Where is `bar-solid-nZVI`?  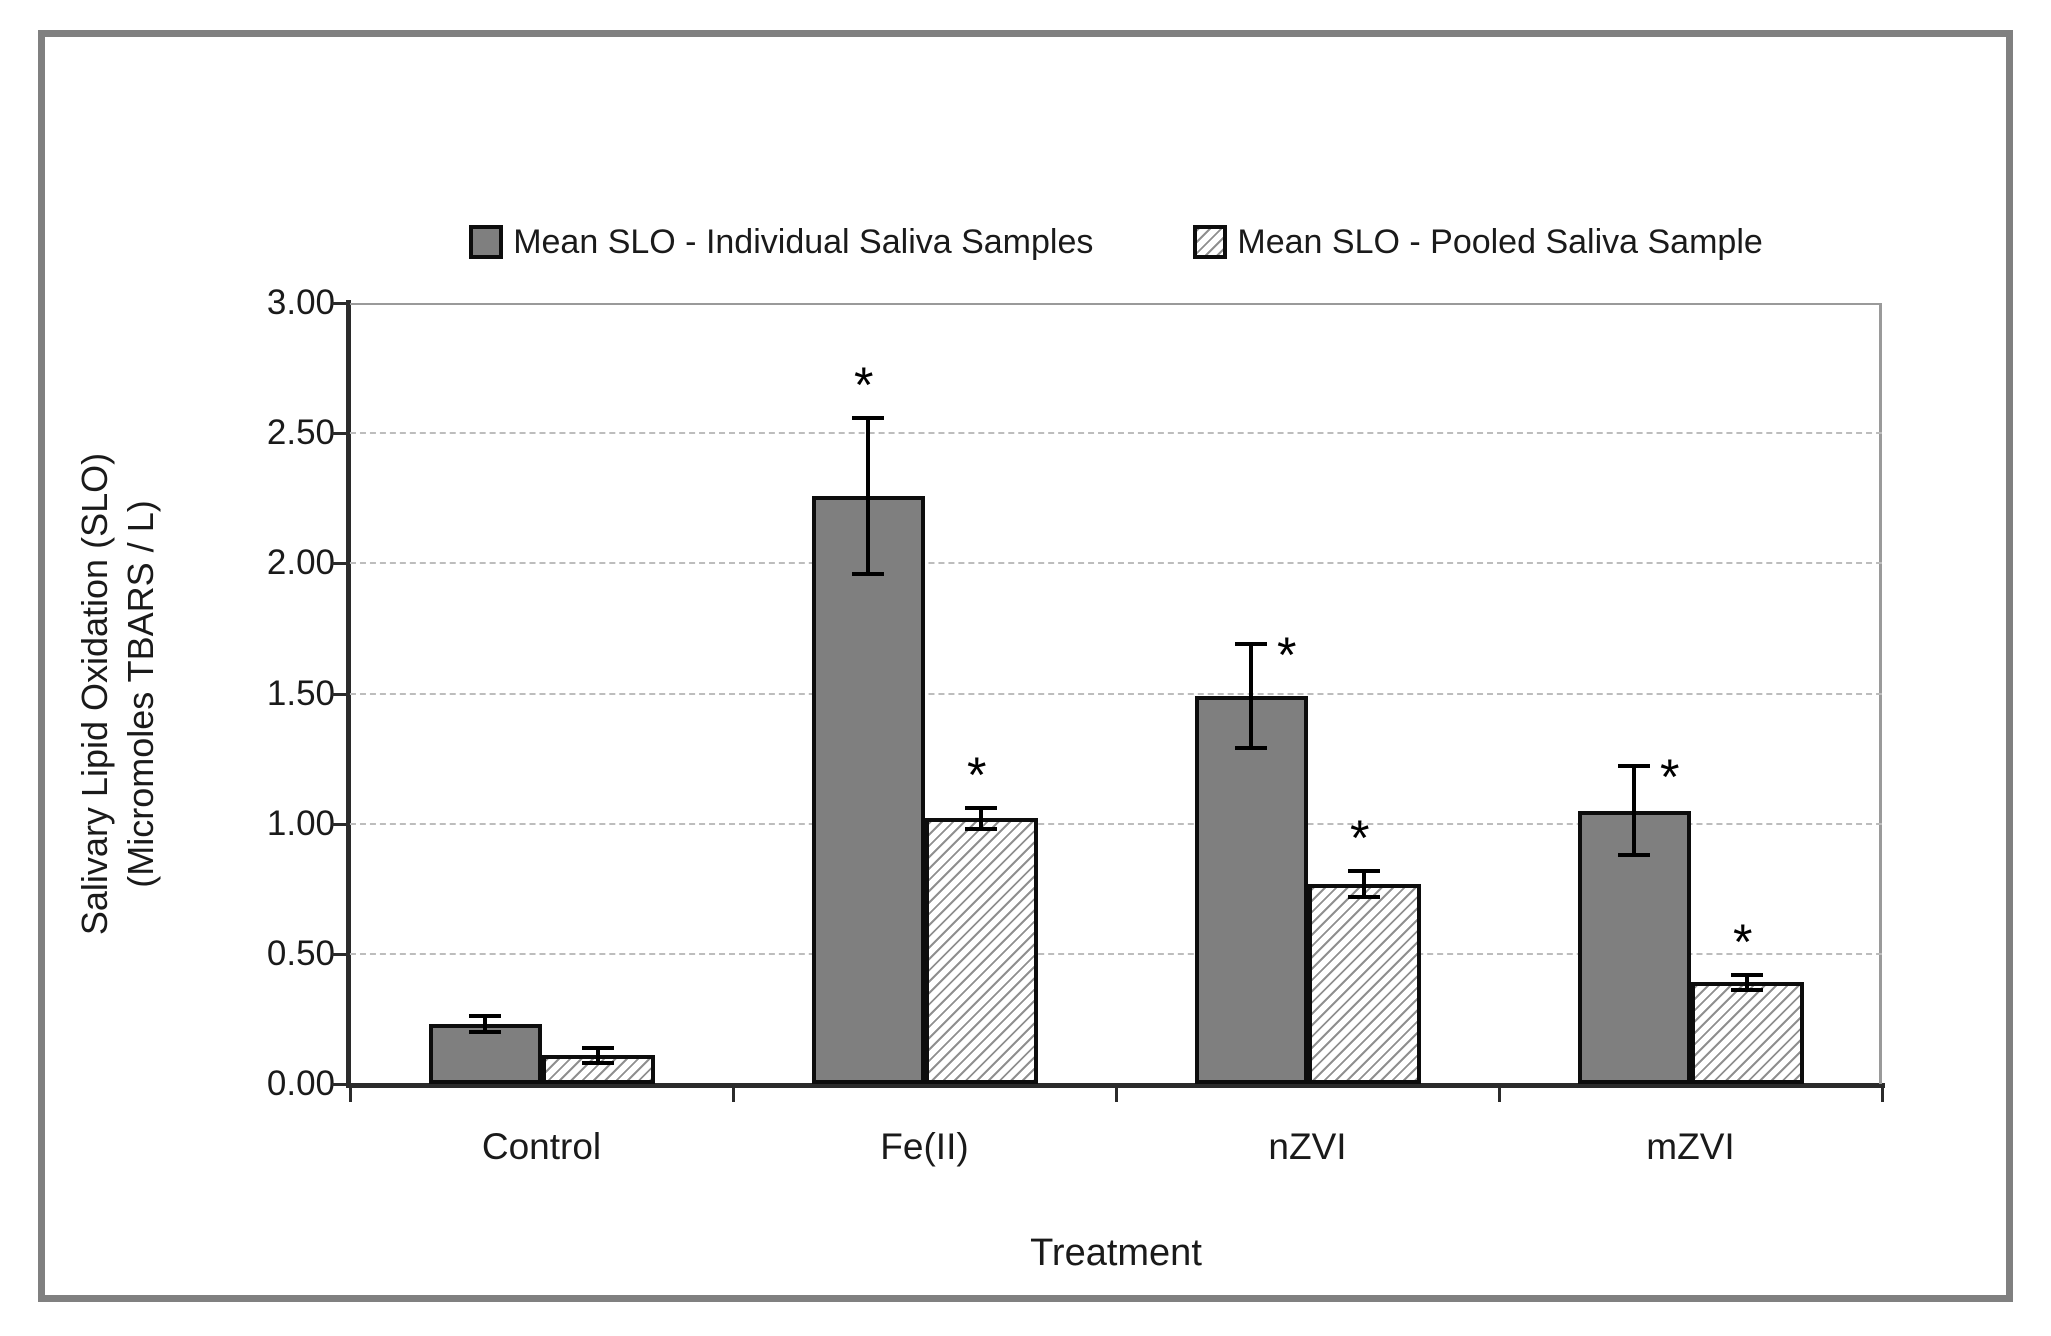 bar-solid-nZVI is located at coordinates (1251, 890).